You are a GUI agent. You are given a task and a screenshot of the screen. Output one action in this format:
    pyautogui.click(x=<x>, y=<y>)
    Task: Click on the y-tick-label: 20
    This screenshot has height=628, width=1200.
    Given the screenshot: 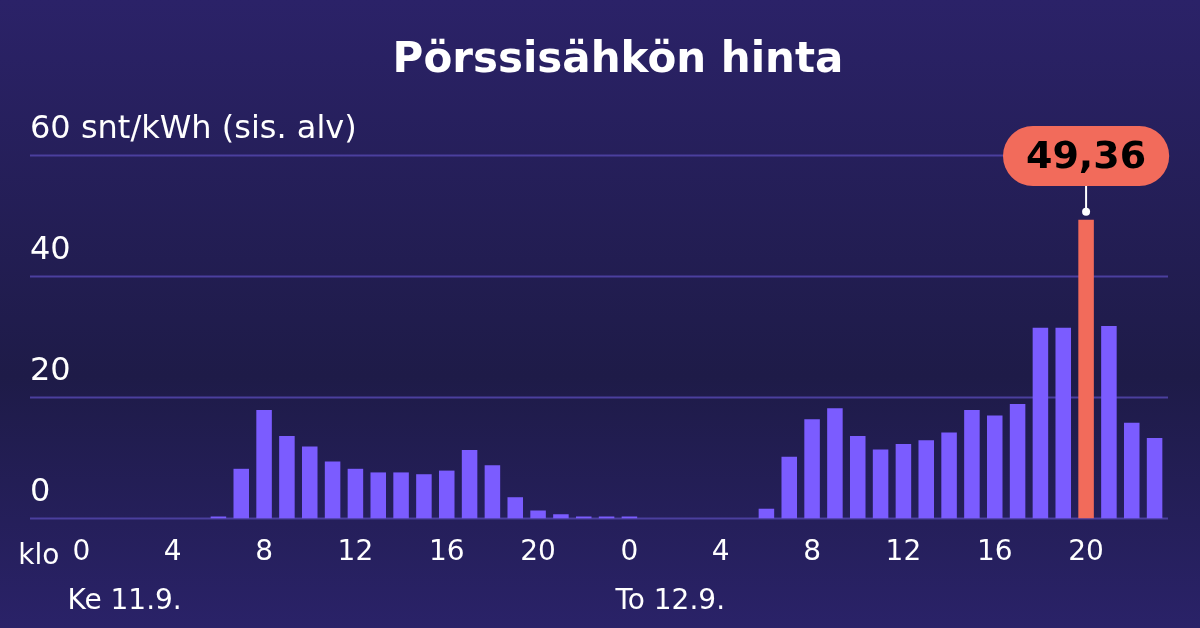 What is the action you would take?
    pyautogui.click(x=50, y=368)
    